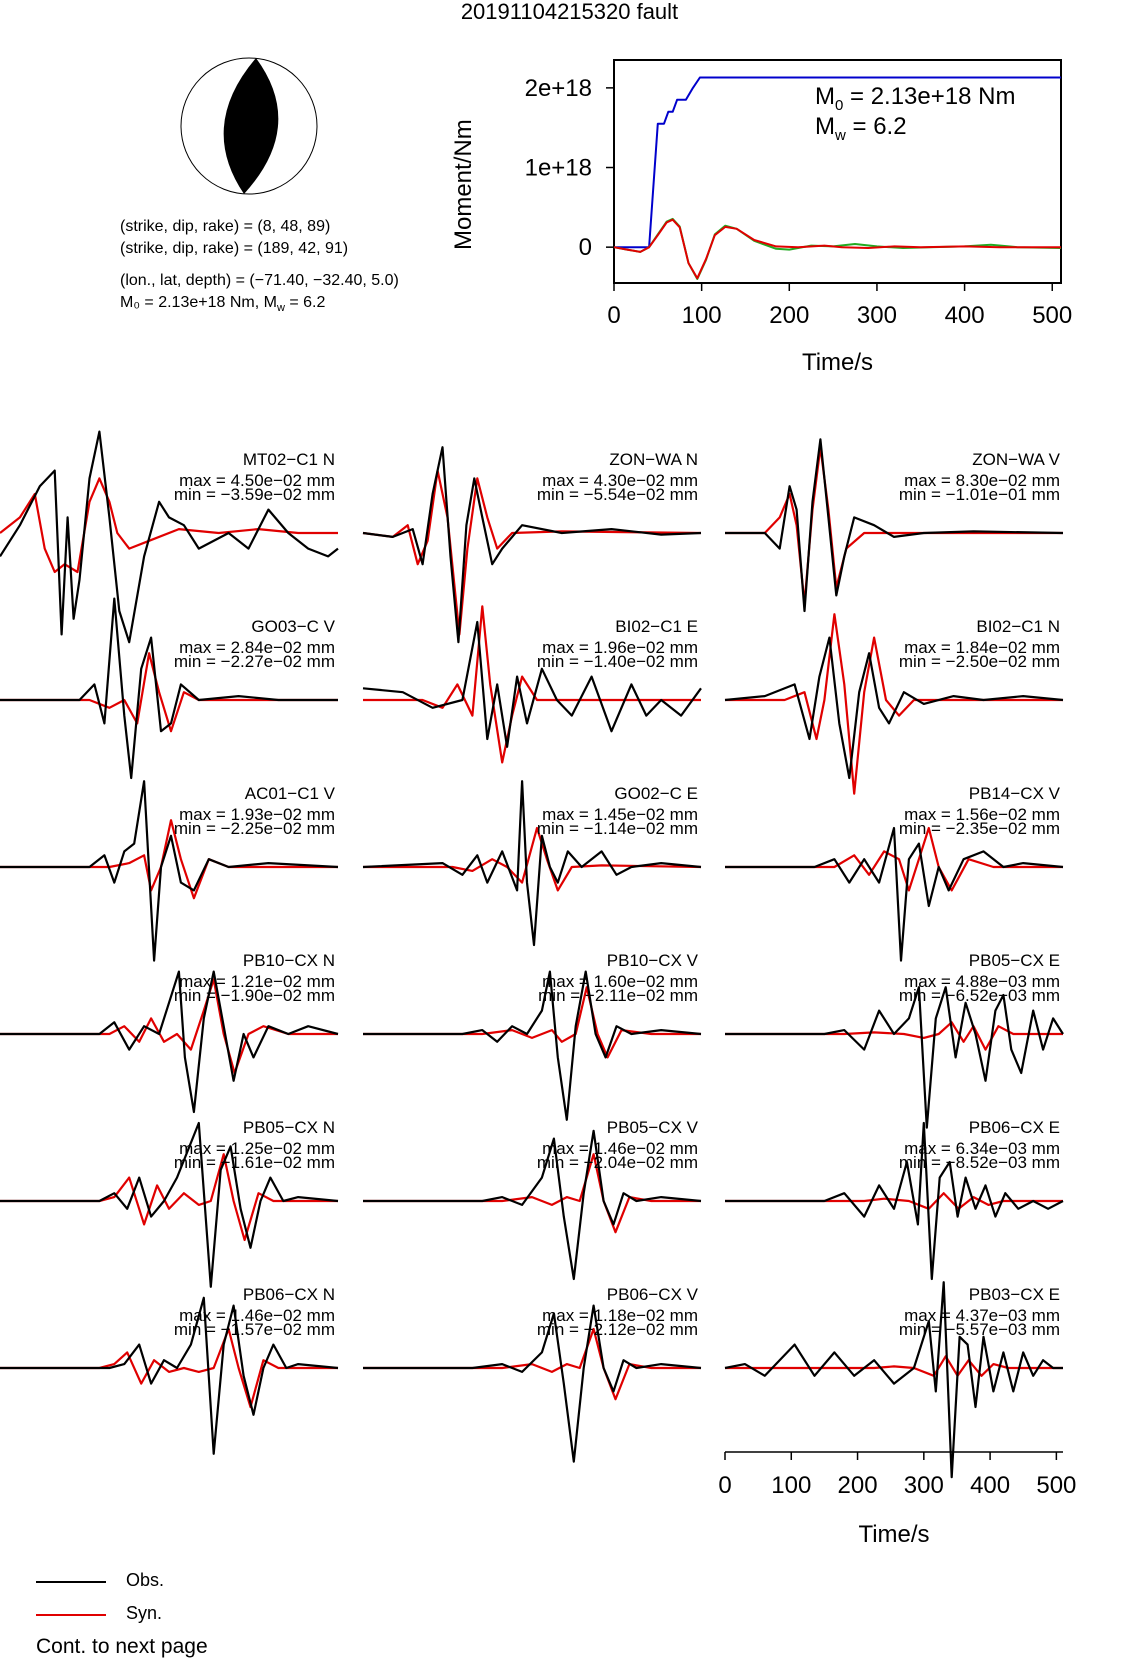 This screenshot has width=1139, height=1661. Describe the element at coordinates (982, 1315) in the screenshot. I see `max-amplitude-label: max = 4.37e−03 mm` at that location.